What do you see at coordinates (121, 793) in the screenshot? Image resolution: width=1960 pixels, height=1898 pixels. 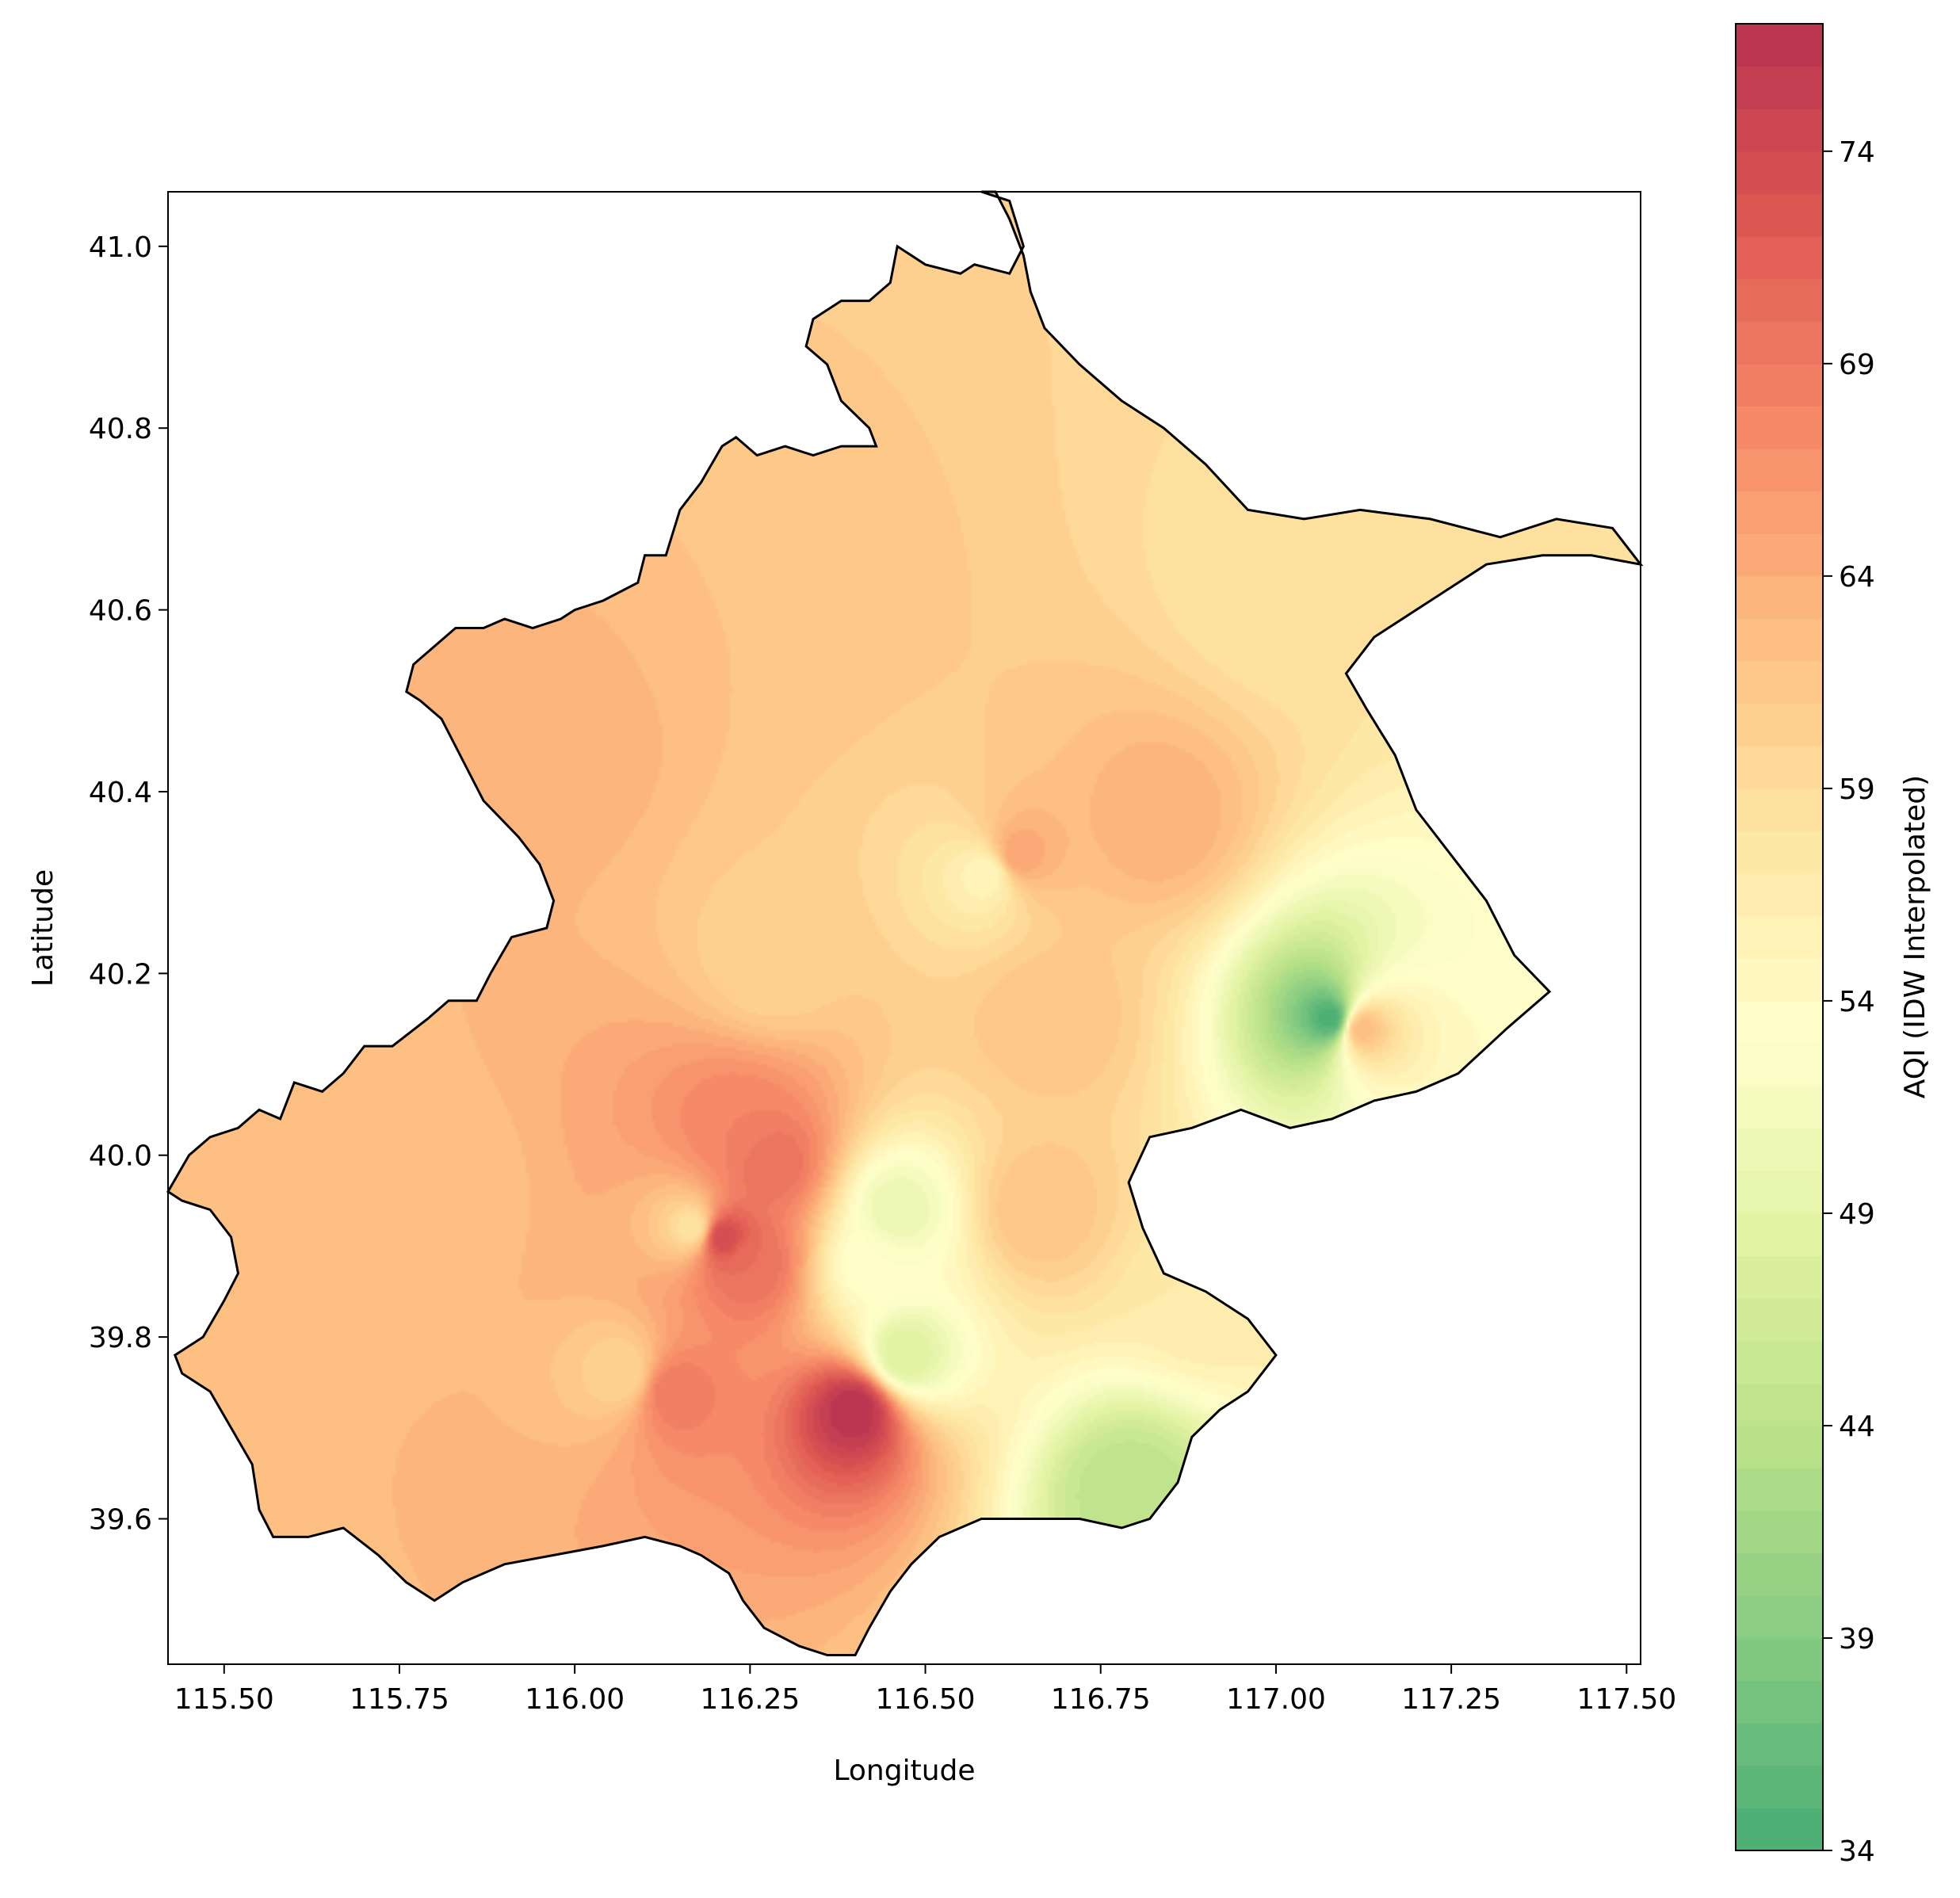 I see `y-tick-label: 40.4` at bounding box center [121, 793].